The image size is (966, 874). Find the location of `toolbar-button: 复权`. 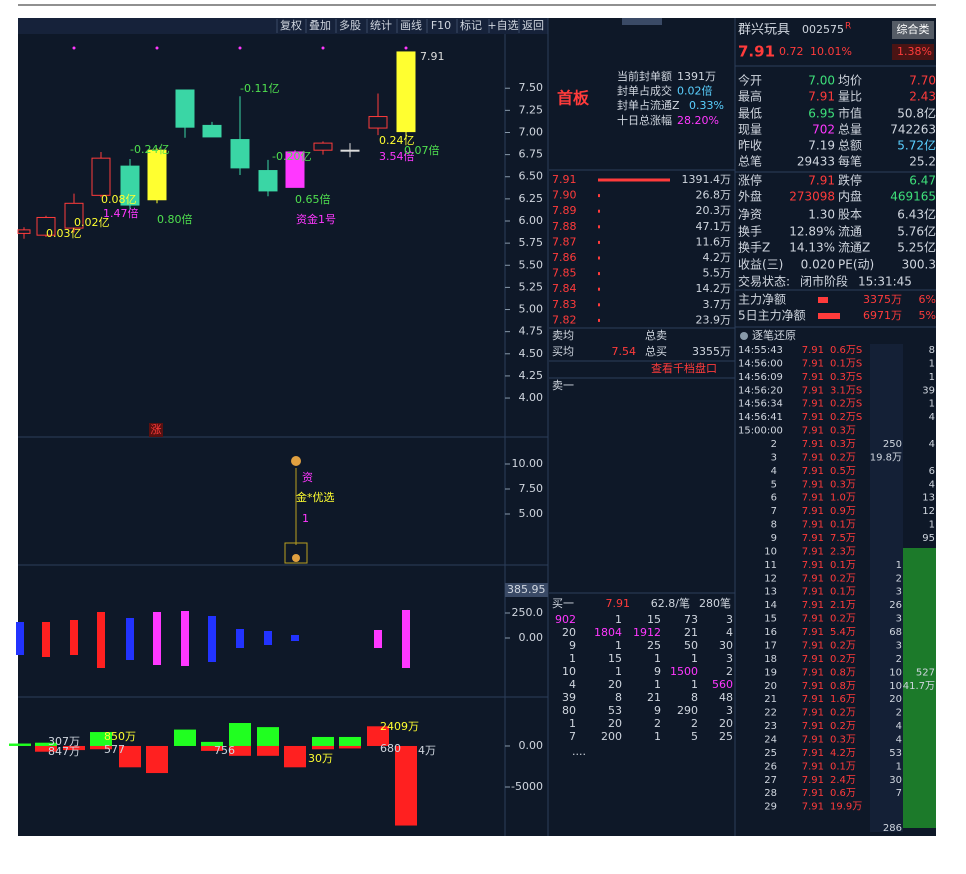

toolbar-button: 复权 is located at coordinates (291, 25).